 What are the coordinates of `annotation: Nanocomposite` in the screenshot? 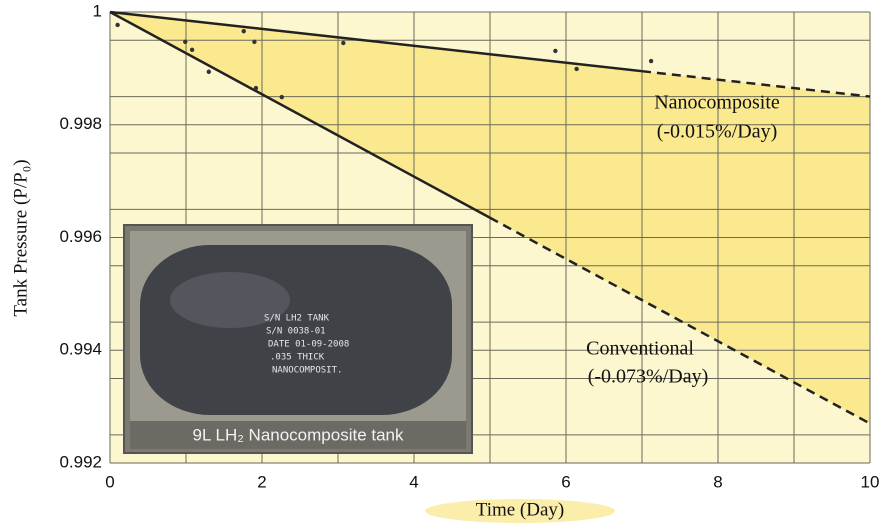 It's located at (717, 103).